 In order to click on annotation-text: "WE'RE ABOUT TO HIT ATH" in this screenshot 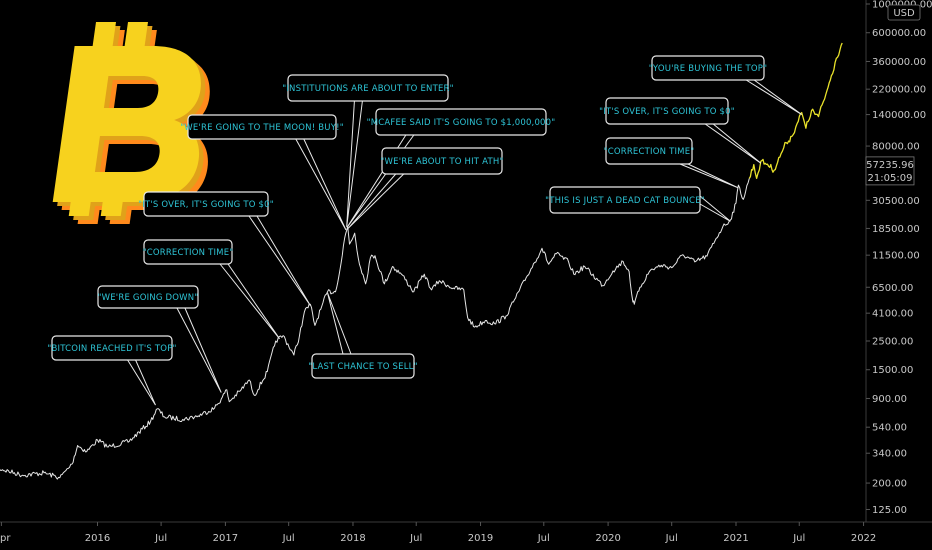, I will do `click(441, 162)`.